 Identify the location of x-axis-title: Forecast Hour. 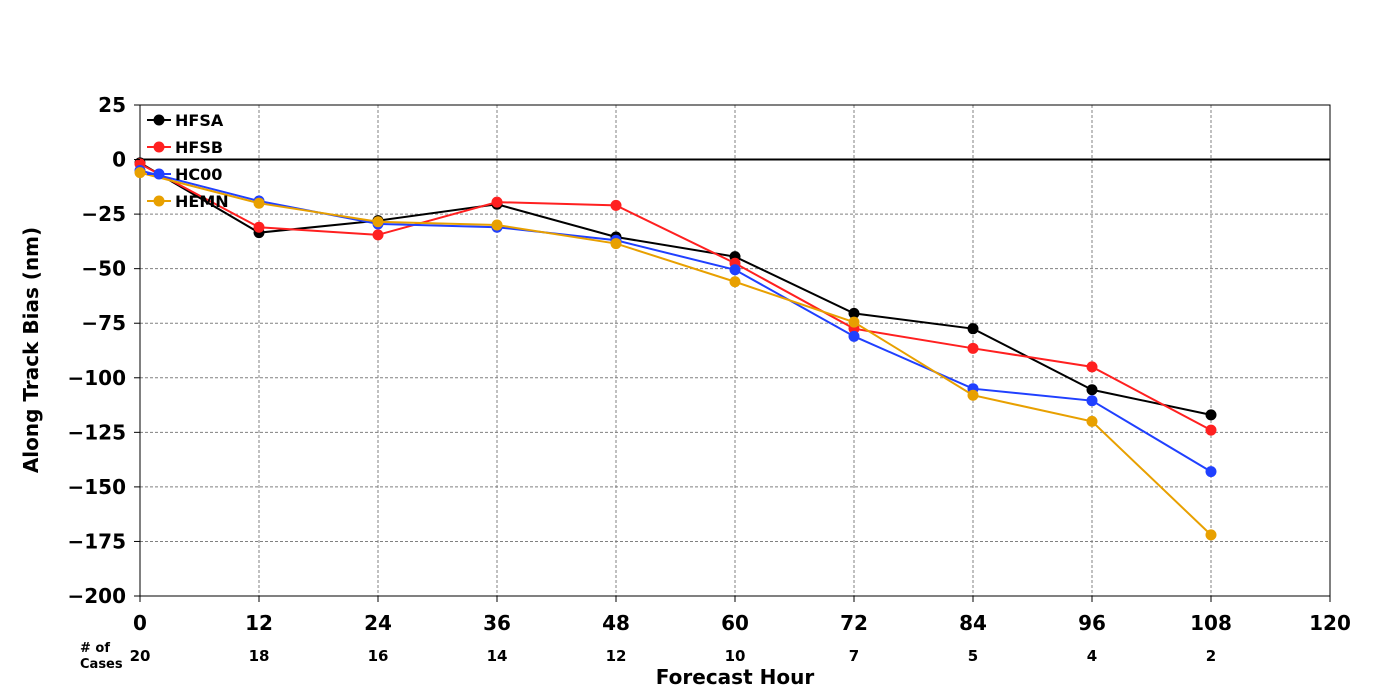
(735, 677).